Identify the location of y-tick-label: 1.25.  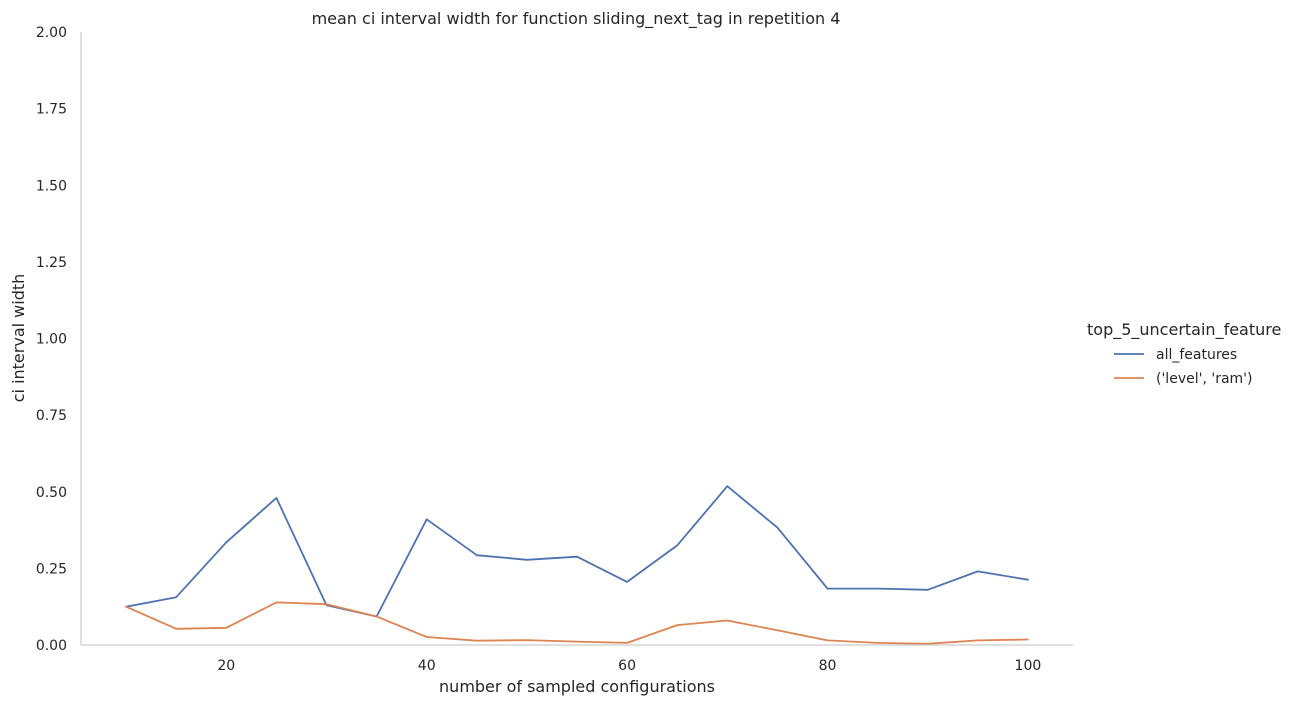
(51, 263).